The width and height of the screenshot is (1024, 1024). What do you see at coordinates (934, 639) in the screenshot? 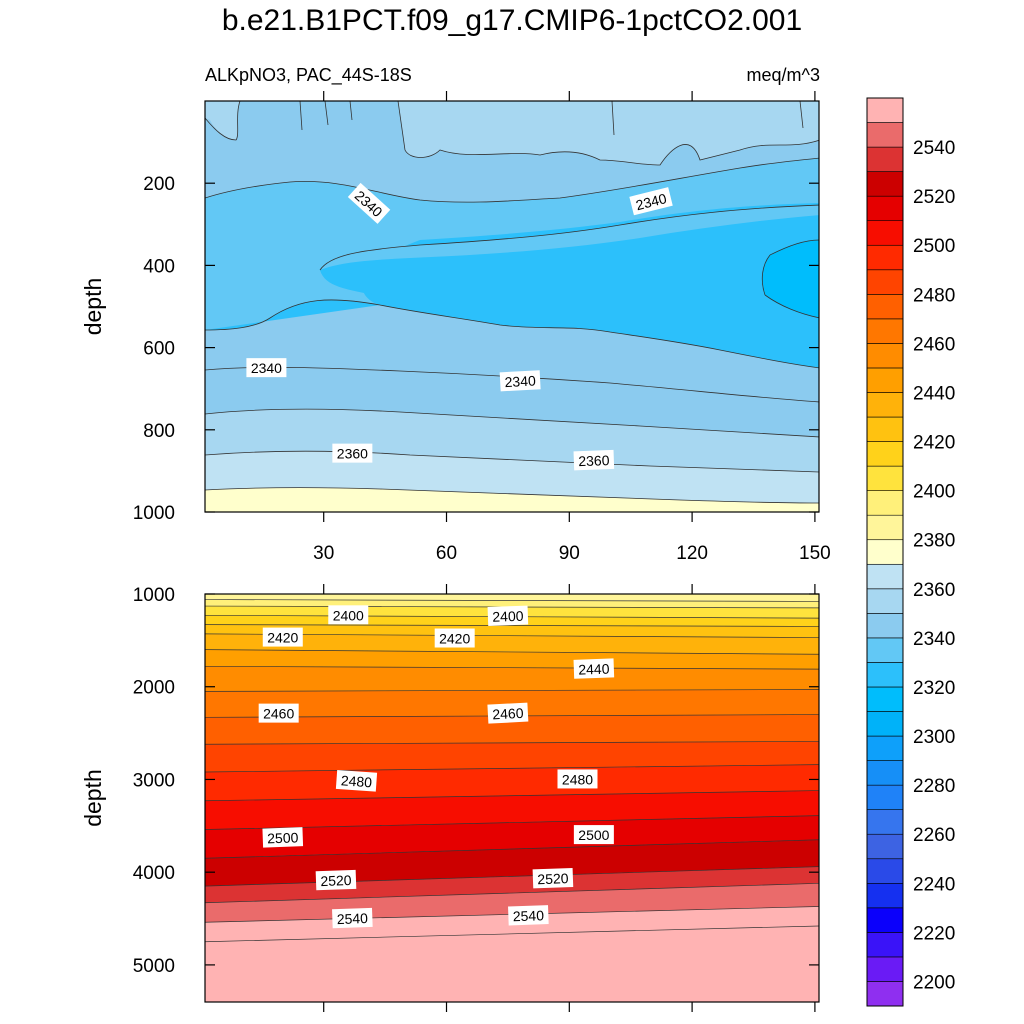
I see `colorbar-label: 2340` at bounding box center [934, 639].